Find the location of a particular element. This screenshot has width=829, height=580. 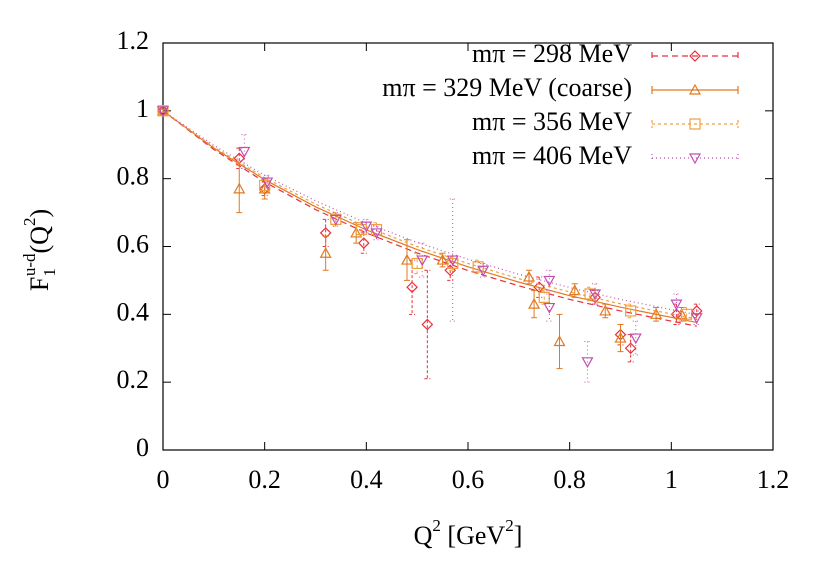

x-axis-label: Q2 [GeV2] is located at coordinates (468, 533).